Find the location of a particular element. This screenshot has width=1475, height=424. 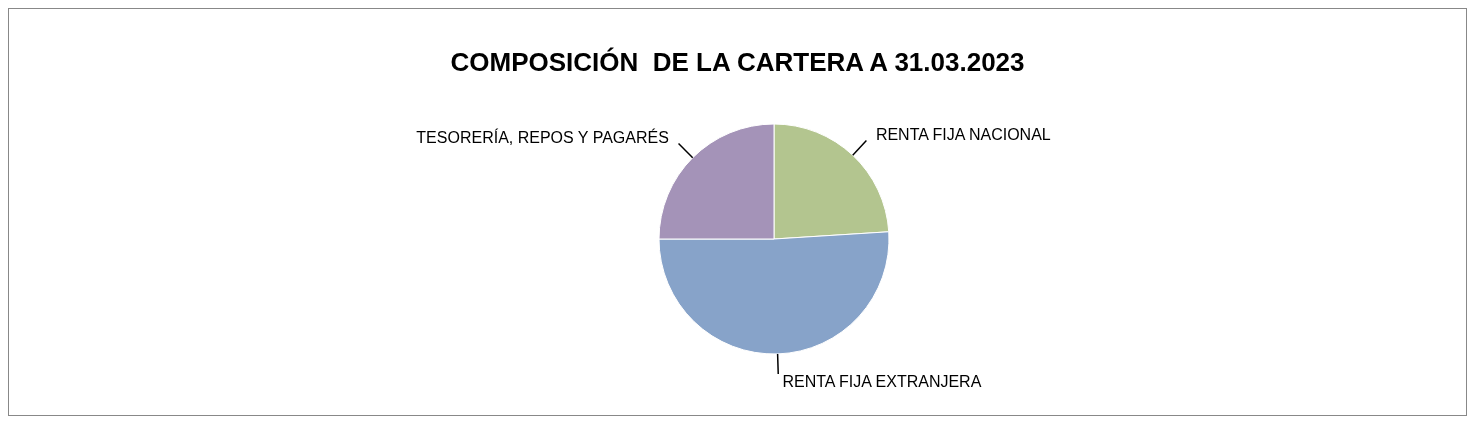

chart-title: COMPOSICIÓN DE LA CARTERA A 31.03.2023 is located at coordinates (737, 62).